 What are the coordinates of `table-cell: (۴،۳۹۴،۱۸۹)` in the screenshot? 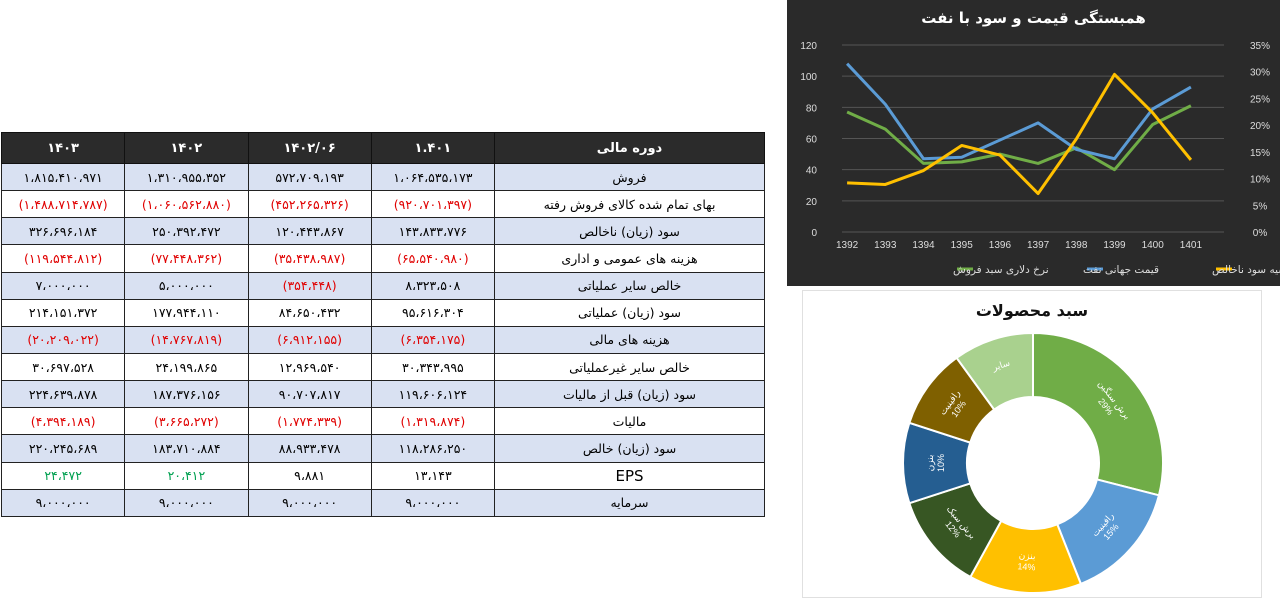 It's located at (63, 421).